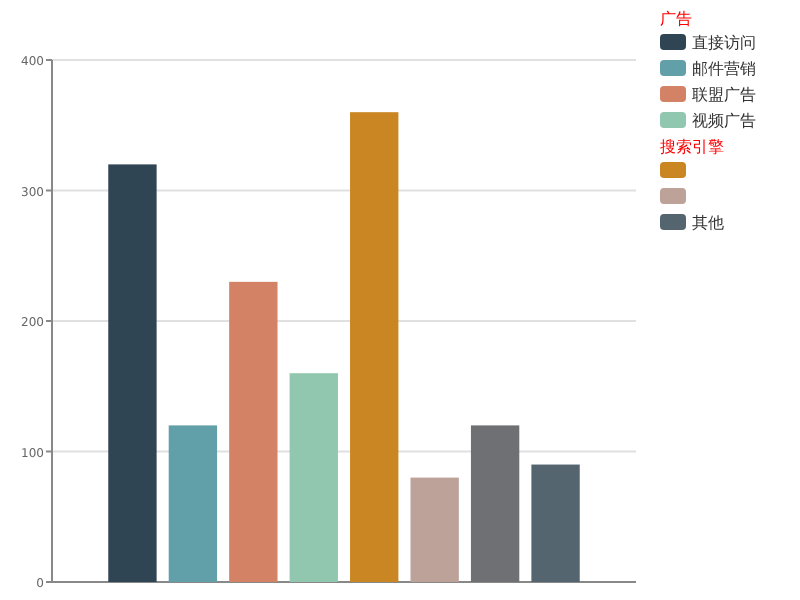  Describe the element at coordinates (708, 223) in the screenshot. I see `legend-label: 其他` at that location.